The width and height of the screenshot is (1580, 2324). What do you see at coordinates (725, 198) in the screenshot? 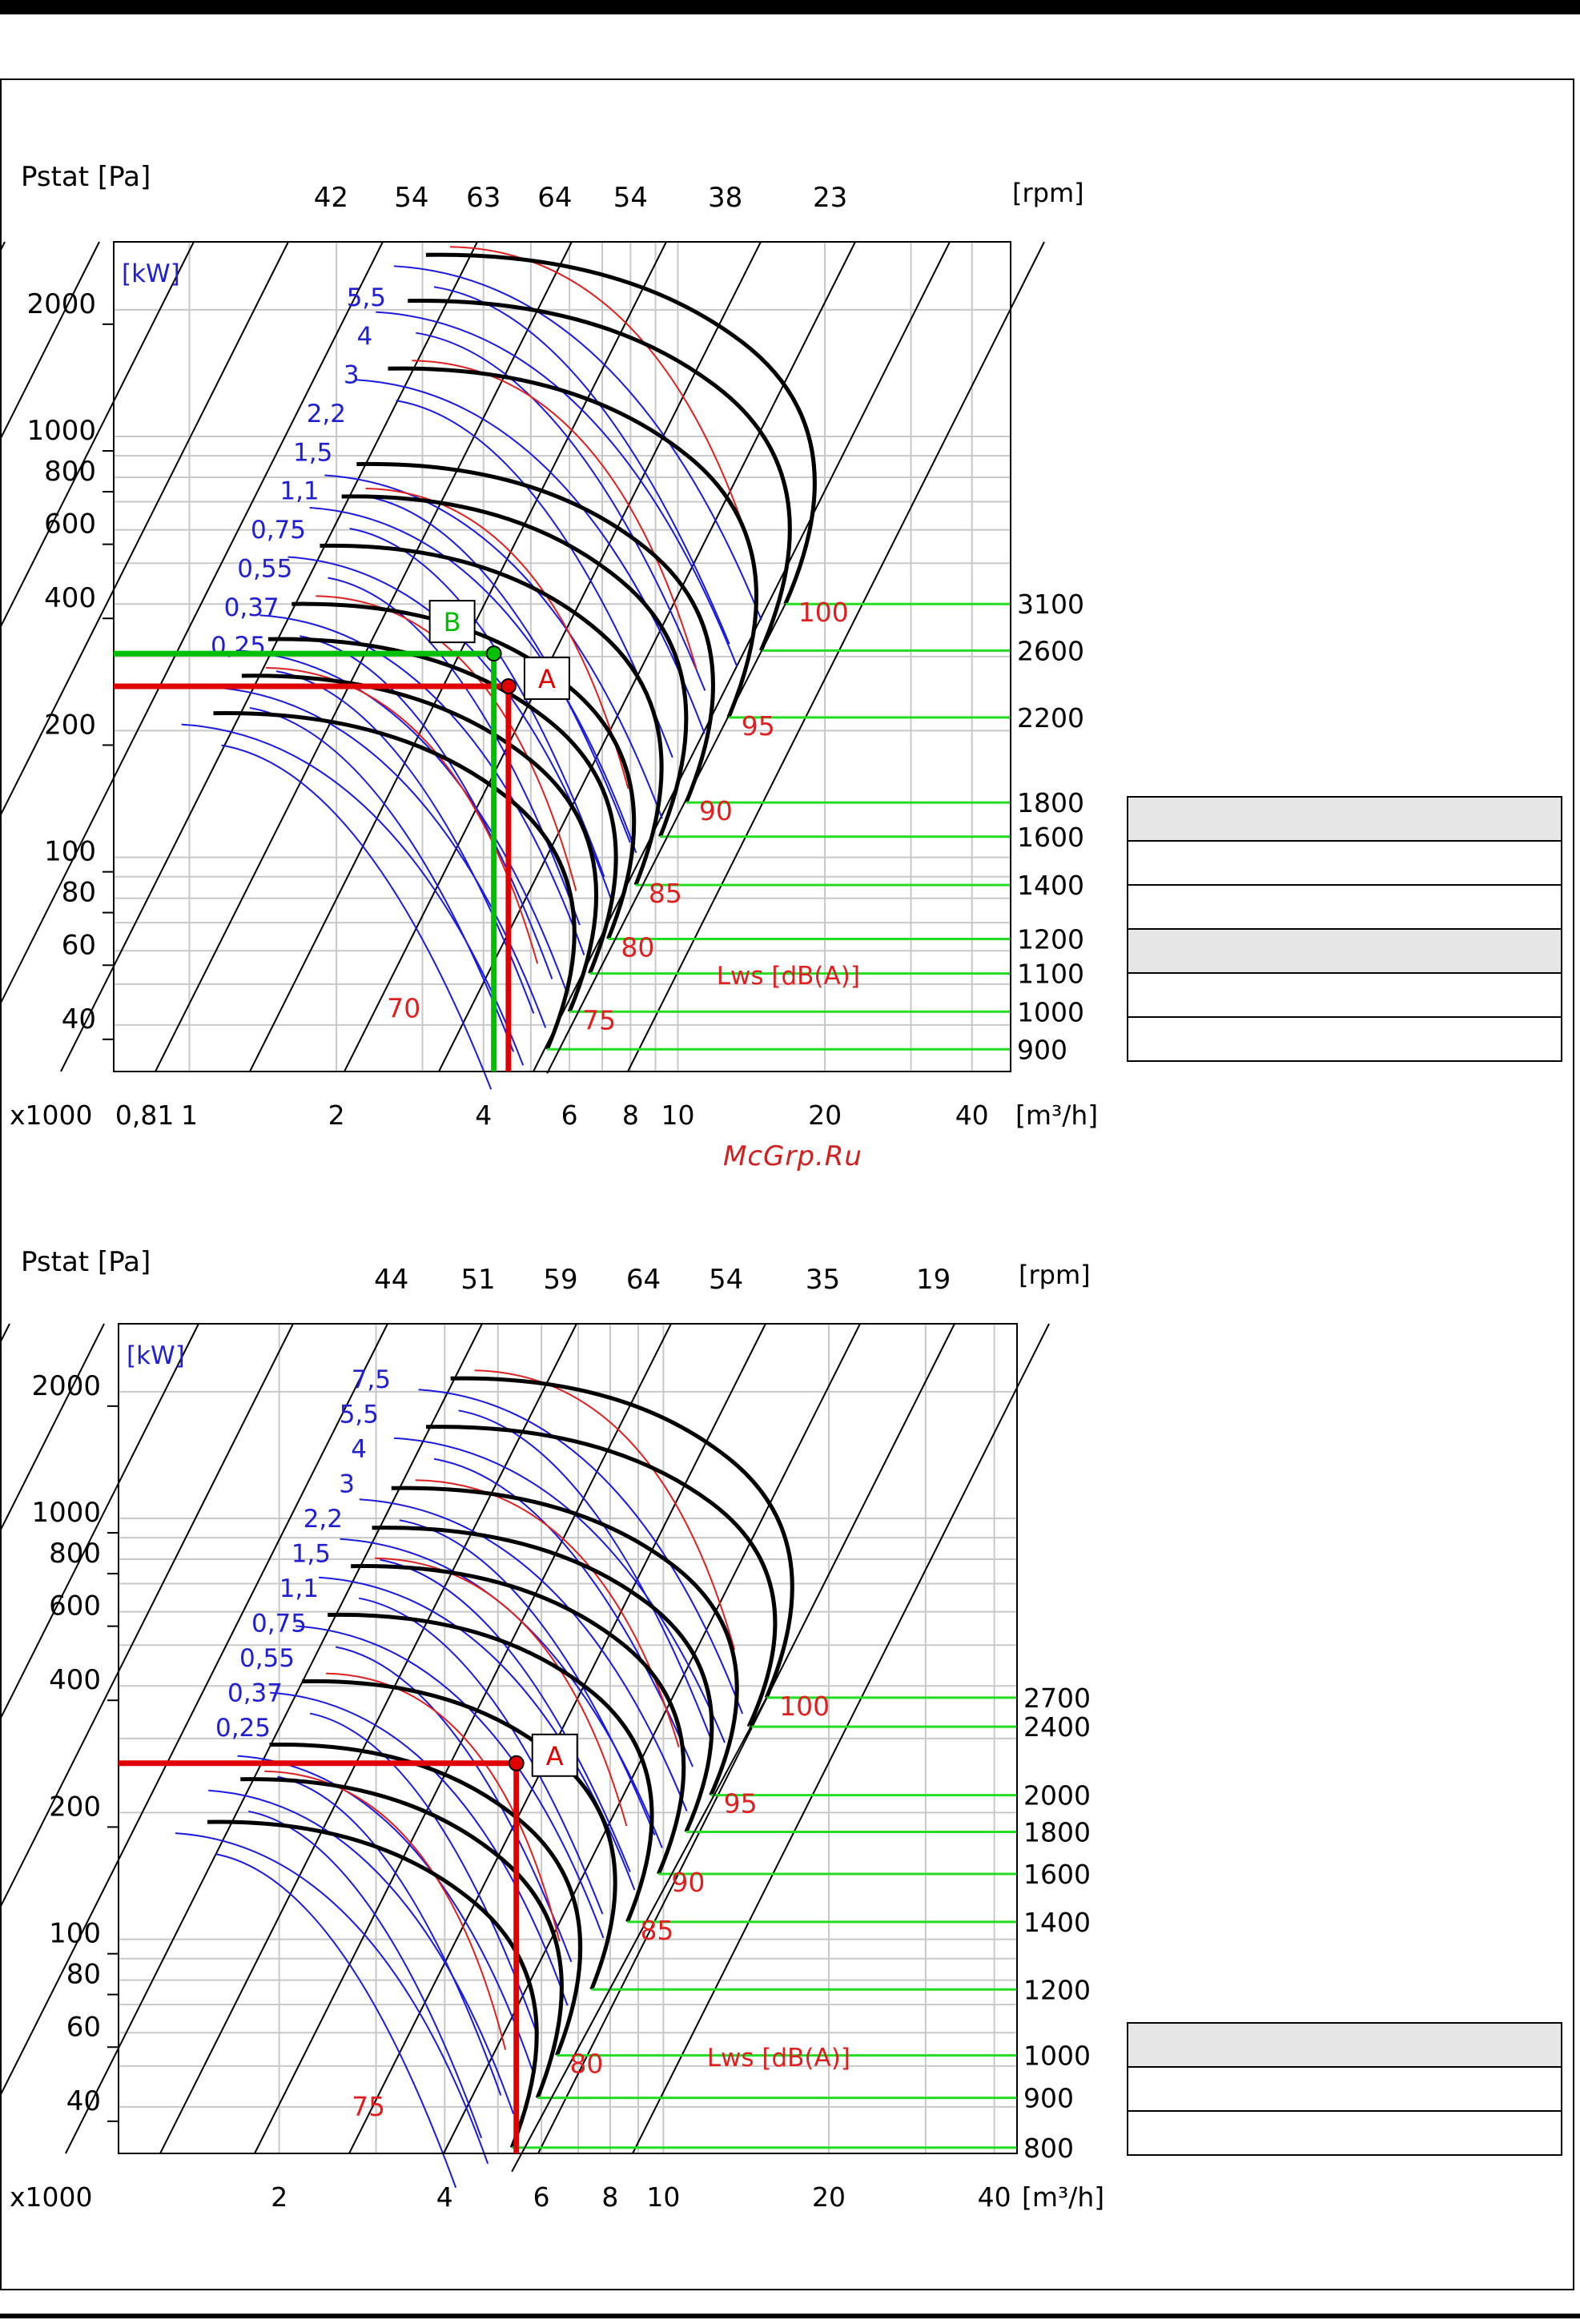
I see `efficiency-label: 38` at bounding box center [725, 198].